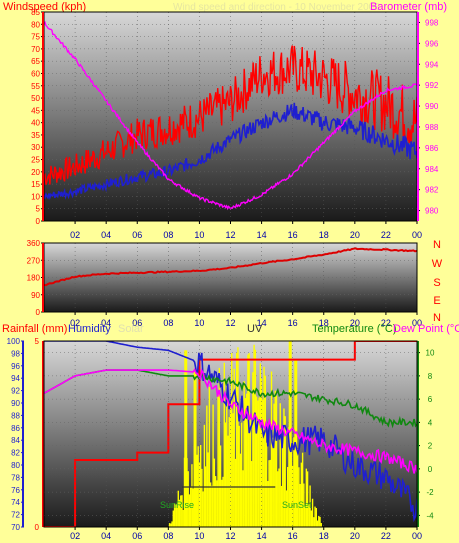  Describe the element at coordinates (35, 172) in the screenshot. I see `wind-tick-label: 20` at that location.